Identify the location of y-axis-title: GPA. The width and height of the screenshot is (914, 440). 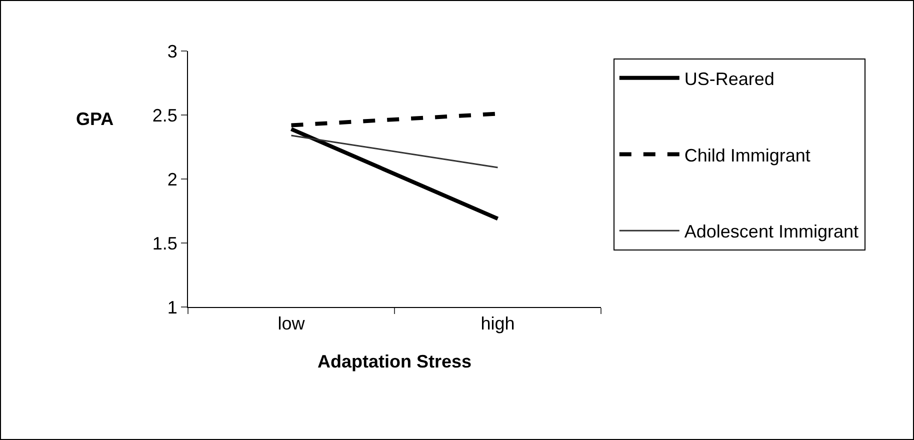
(95, 119).